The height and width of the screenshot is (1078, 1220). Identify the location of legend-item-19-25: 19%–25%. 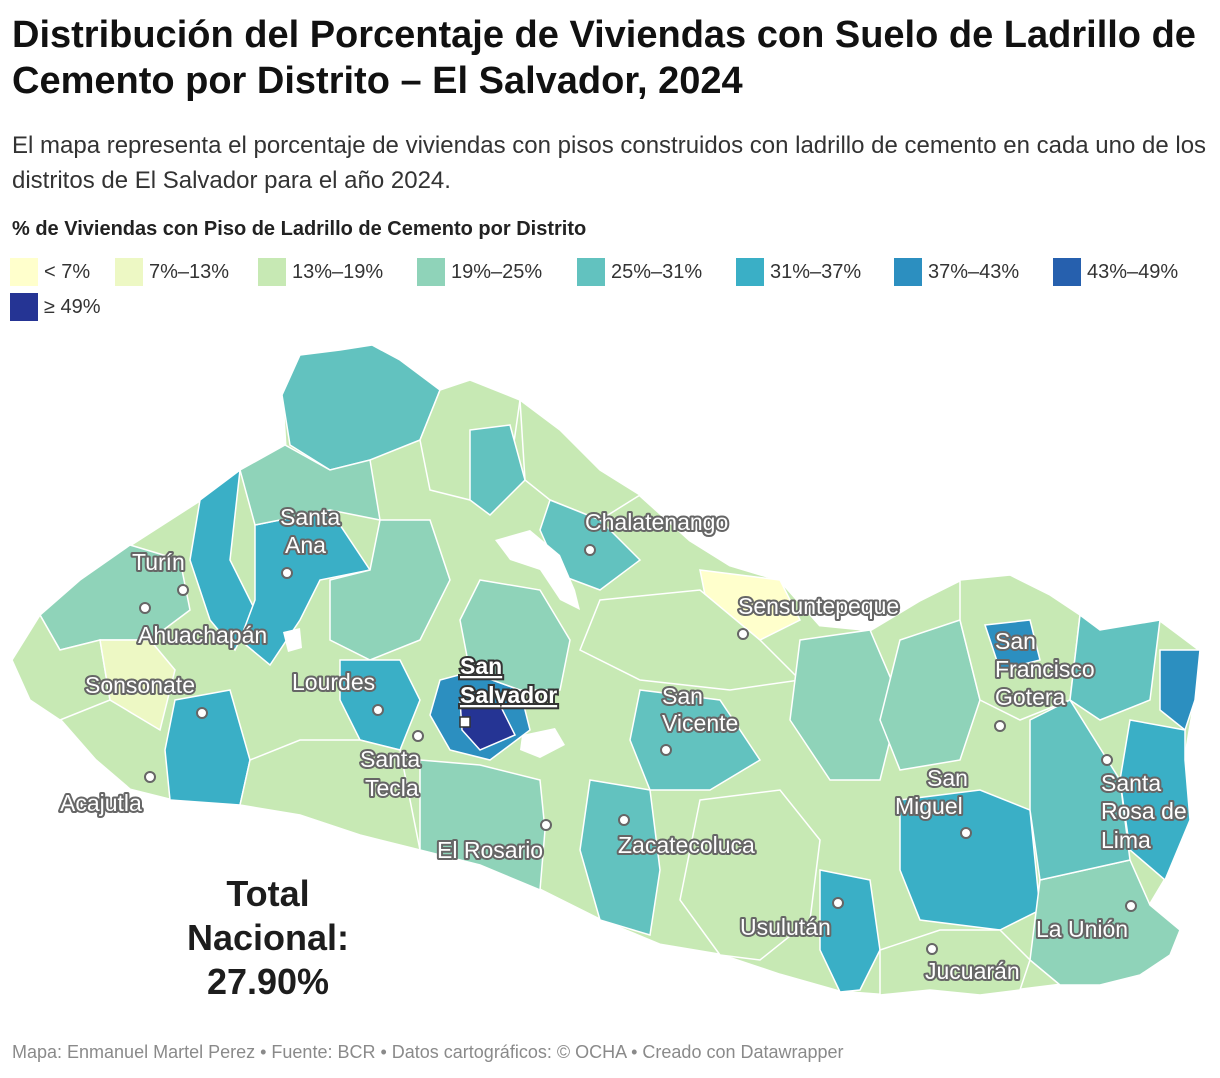
(479, 272).